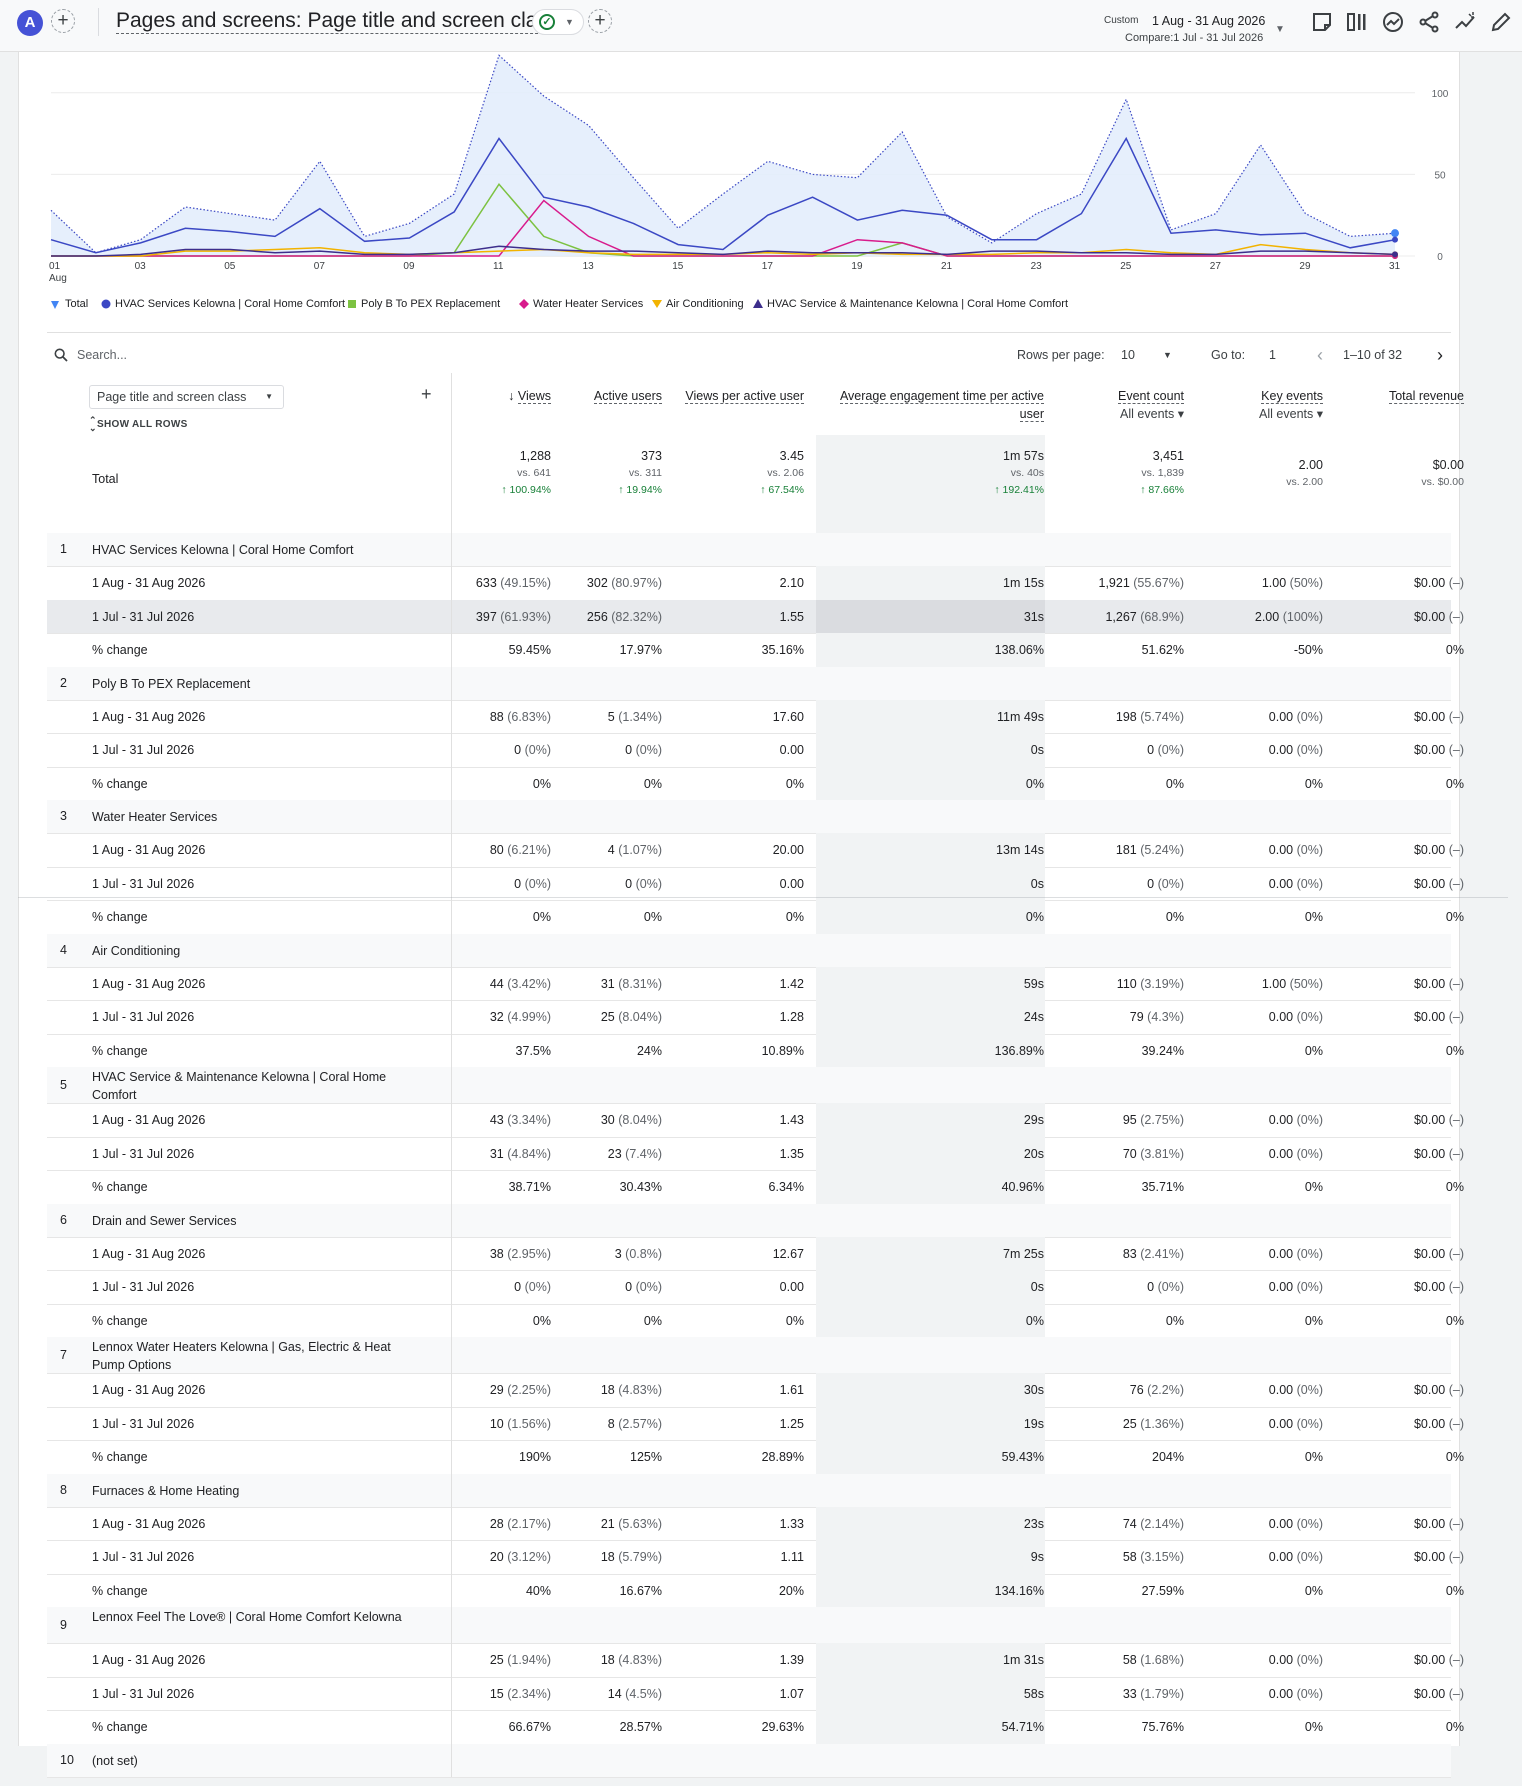 The height and width of the screenshot is (1786, 1522). Describe the element at coordinates (724, 1154) in the screenshot. I see `table-cell: 1.35` at that location.